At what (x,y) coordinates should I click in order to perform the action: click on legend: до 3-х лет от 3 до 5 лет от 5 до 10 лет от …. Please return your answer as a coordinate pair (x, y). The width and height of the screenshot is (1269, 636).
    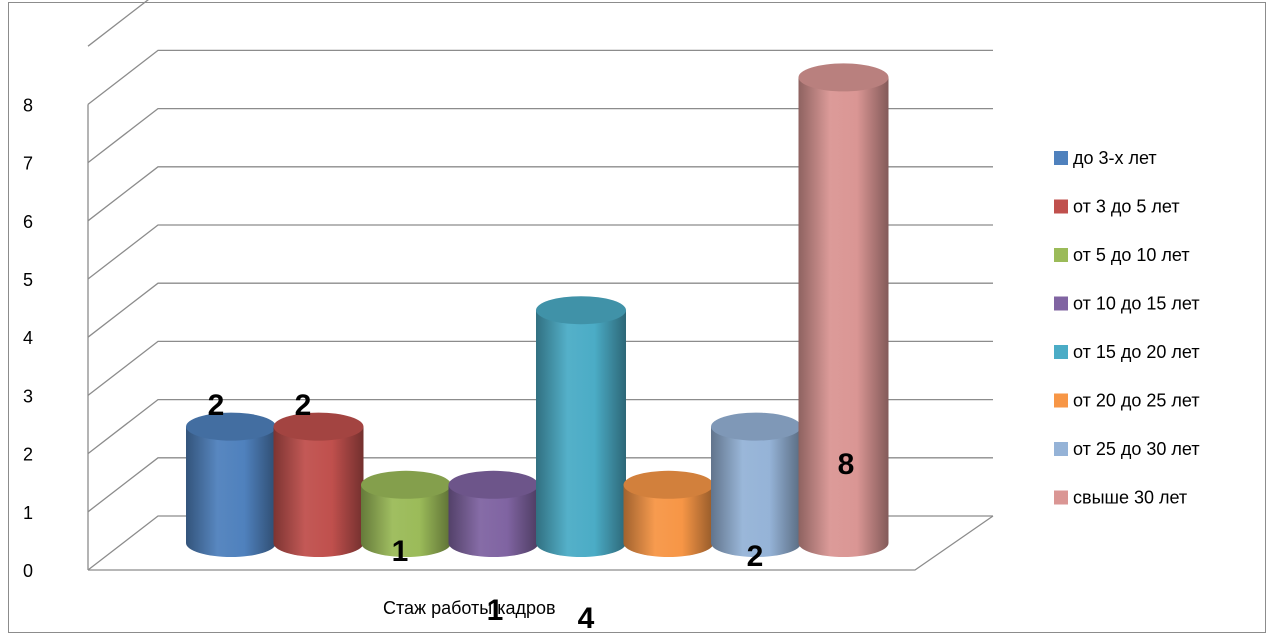
    Looking at the image, I should click on (1127, 328).